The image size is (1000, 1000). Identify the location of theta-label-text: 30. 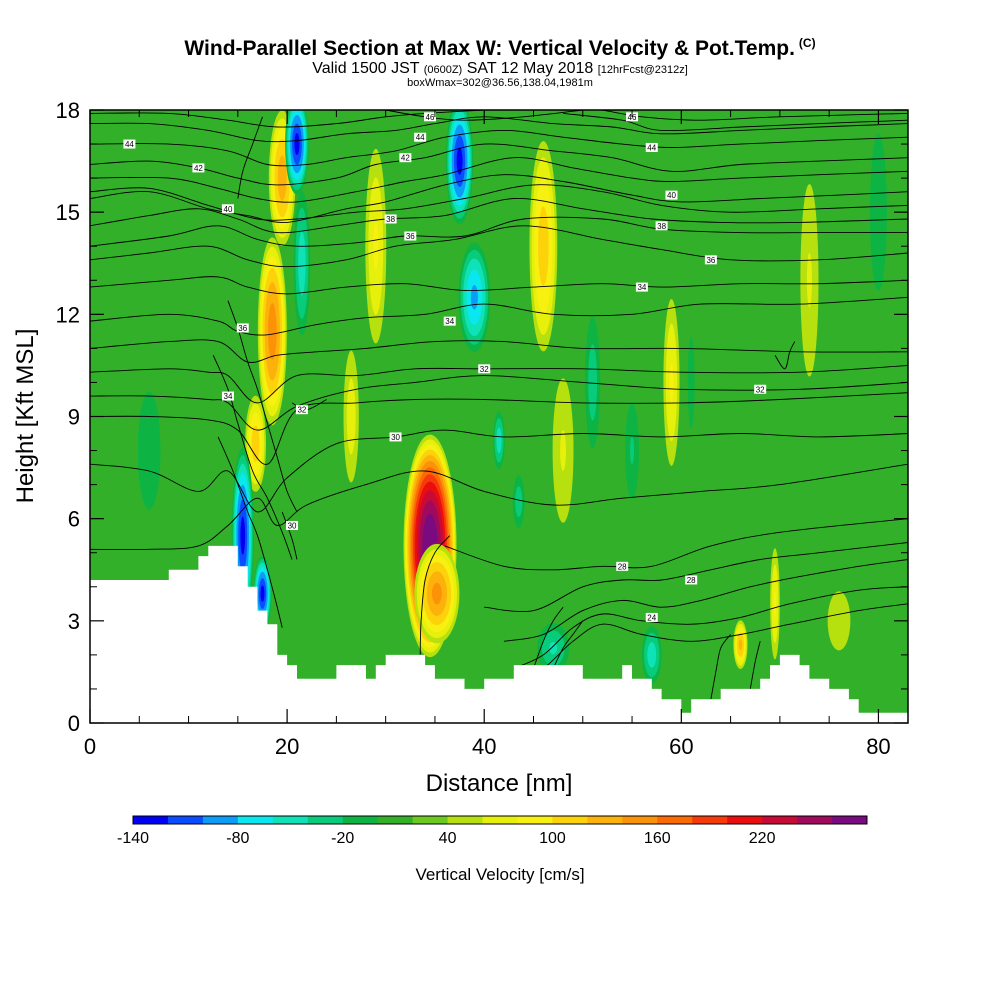
(292, 525).